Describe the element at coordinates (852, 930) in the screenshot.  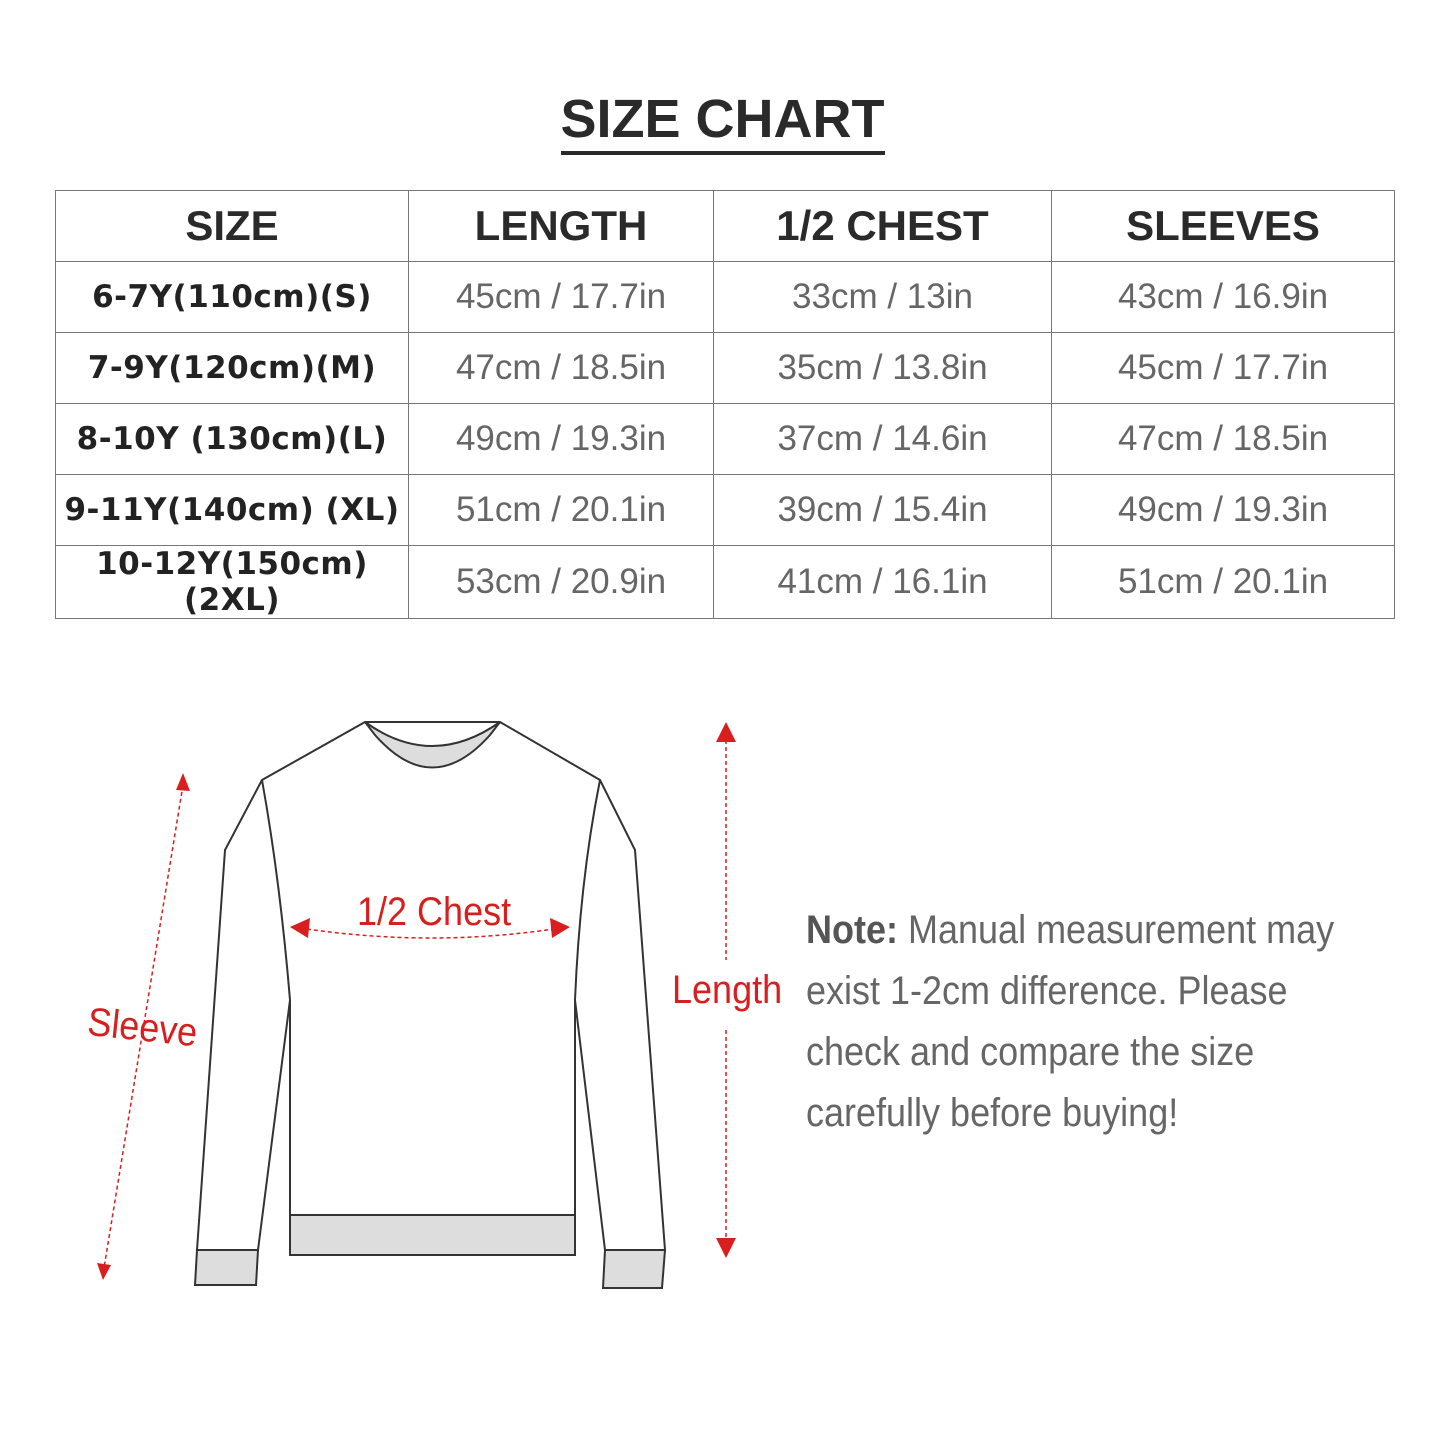
I see `note-label: Note:` at that location.